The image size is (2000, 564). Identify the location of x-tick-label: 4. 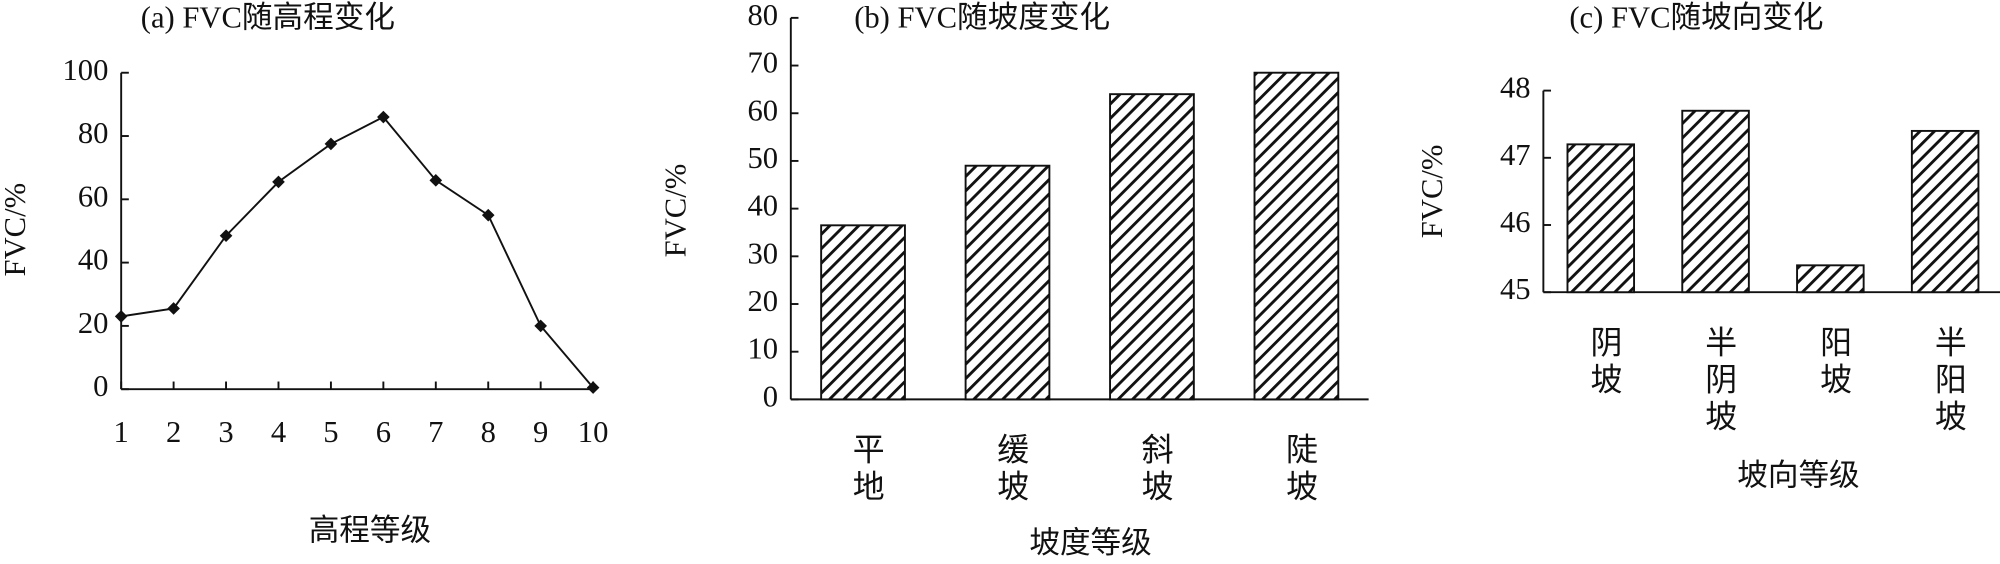
(278, 432).